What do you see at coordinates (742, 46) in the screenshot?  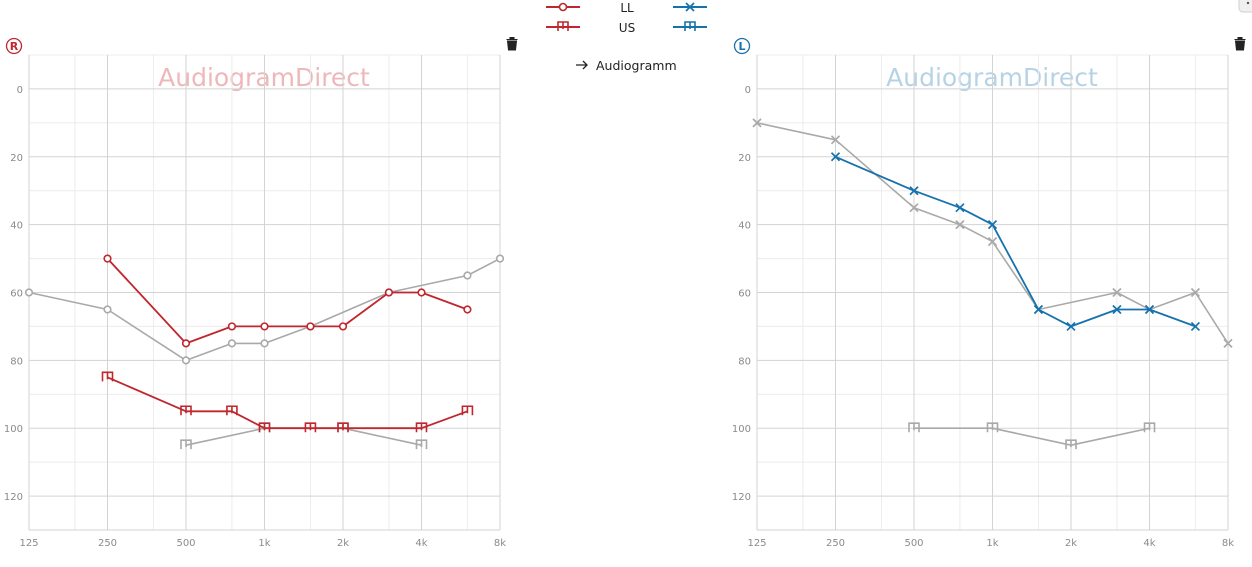 I see `left-ear-indicator: L` at bounding box center [742, 46].